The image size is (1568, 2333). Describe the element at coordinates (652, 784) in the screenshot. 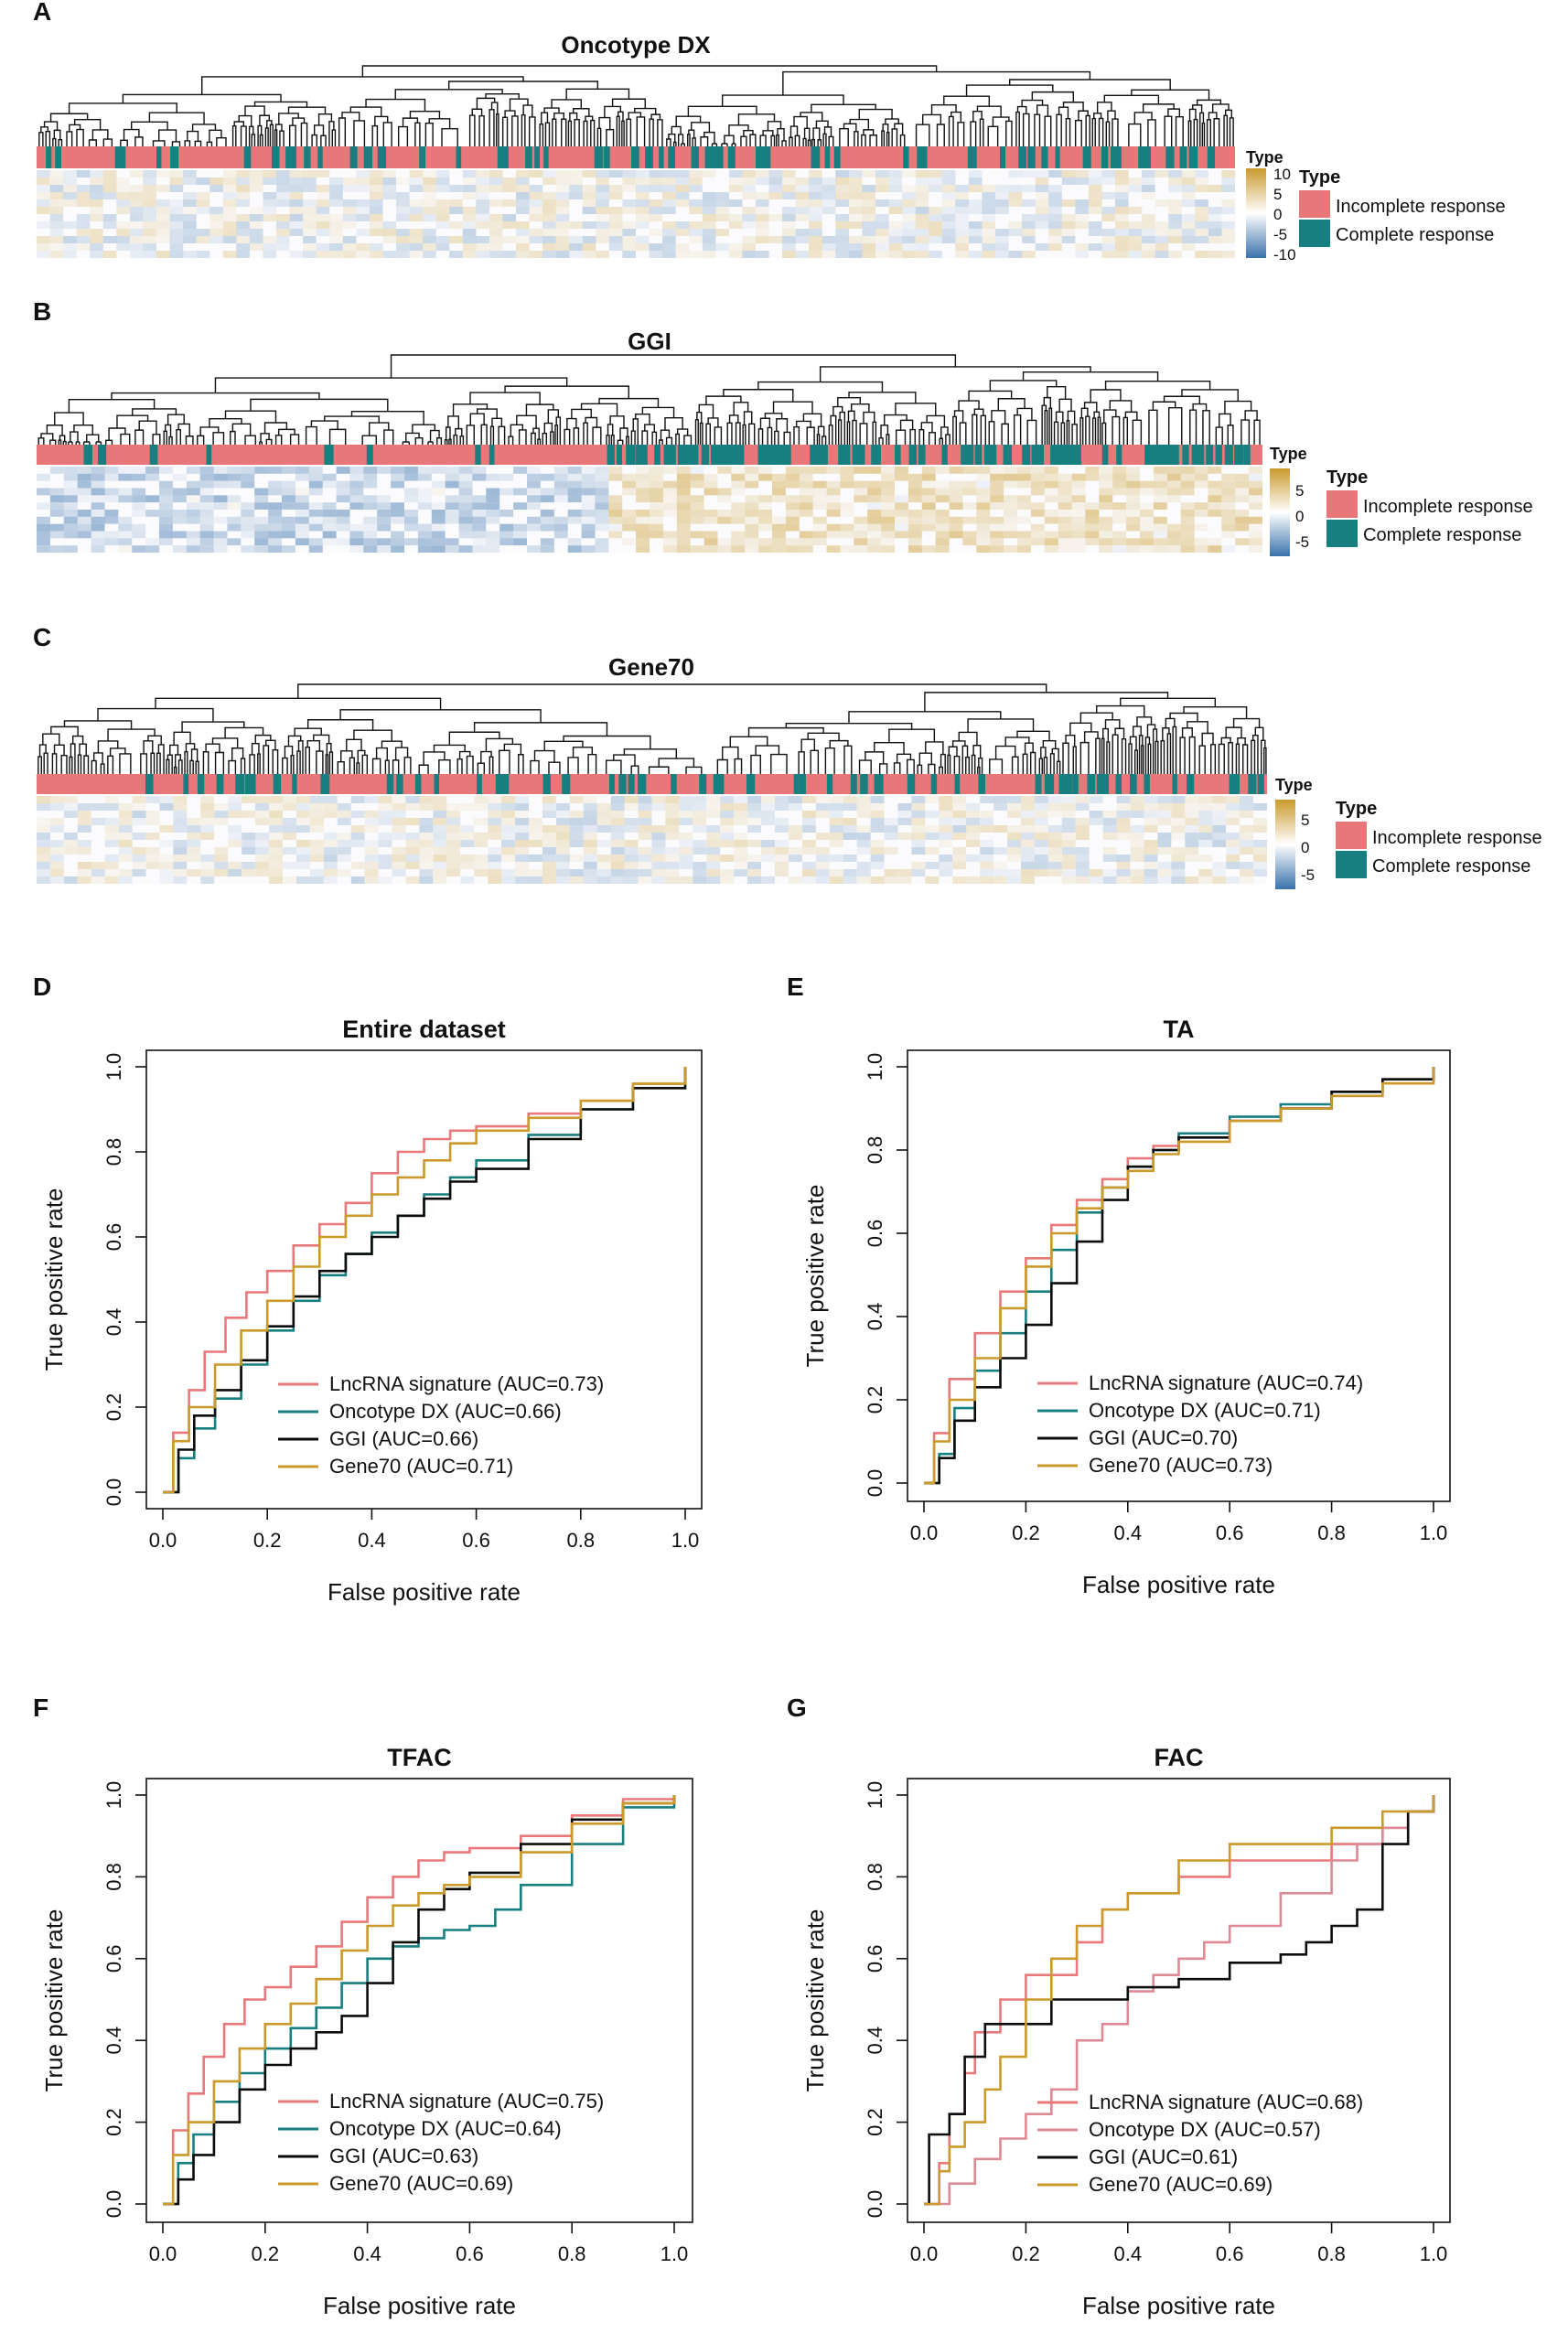

I see `type-annotation-bar` at that location.